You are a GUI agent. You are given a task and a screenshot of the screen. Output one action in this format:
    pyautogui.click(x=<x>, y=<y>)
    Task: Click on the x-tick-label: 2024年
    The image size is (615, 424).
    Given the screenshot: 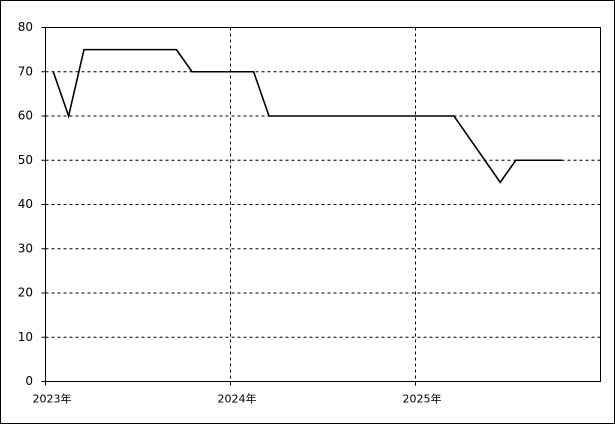 What is the action you would take?
    pyautogui.click(x=237, y=399)
    